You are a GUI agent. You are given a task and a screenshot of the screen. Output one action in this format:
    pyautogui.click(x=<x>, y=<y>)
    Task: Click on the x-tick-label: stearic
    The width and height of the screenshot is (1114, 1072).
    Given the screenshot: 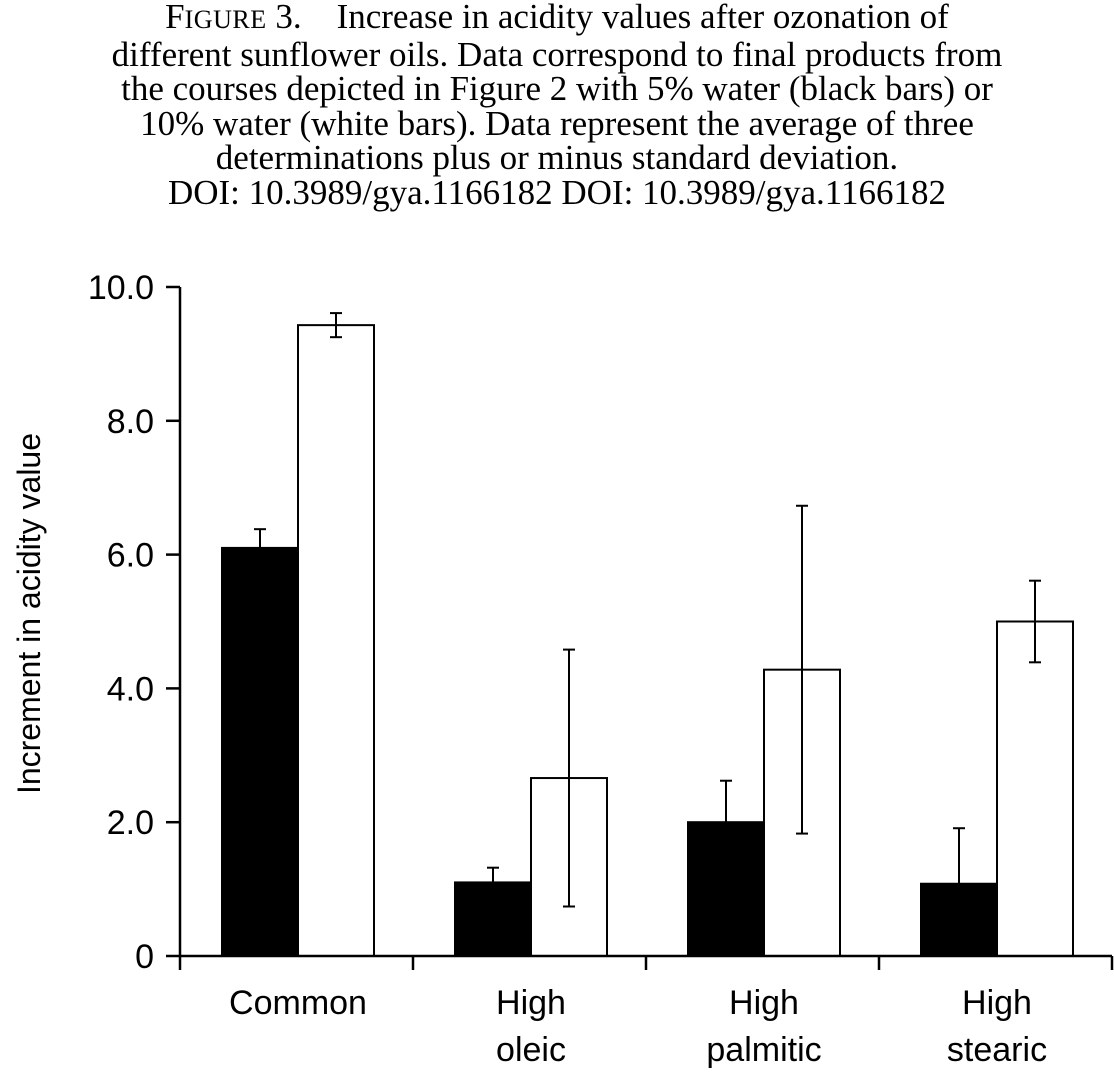 What is the action you would take?
    pyautogui.click(x=997, y=1050)
    